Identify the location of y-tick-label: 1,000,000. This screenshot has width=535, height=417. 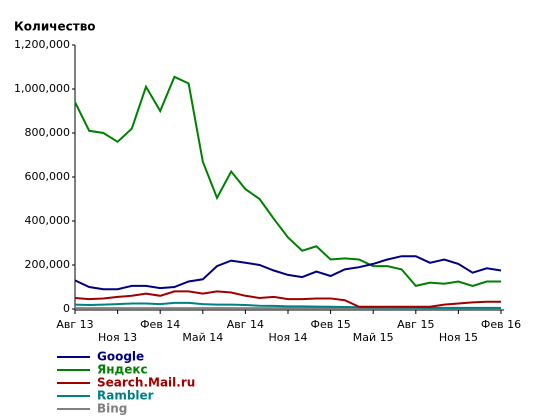
(42, 88).